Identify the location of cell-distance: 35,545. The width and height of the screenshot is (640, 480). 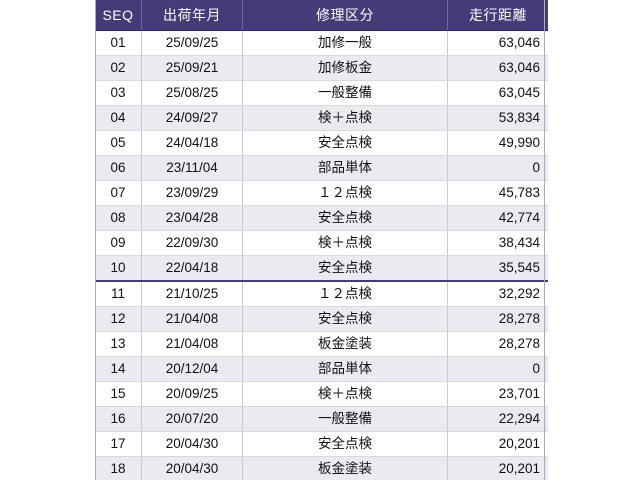
(497, 268).